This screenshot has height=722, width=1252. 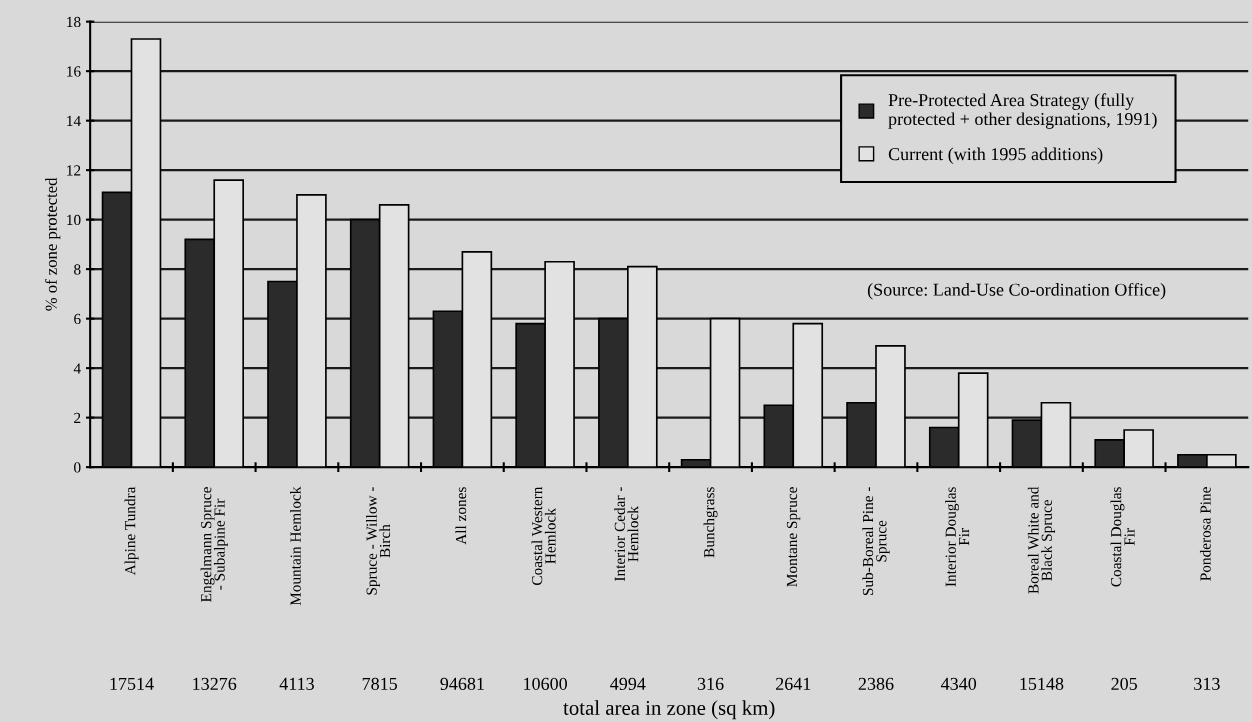 I want to click on y-tick-label: 2, so click(x=77, y=417).